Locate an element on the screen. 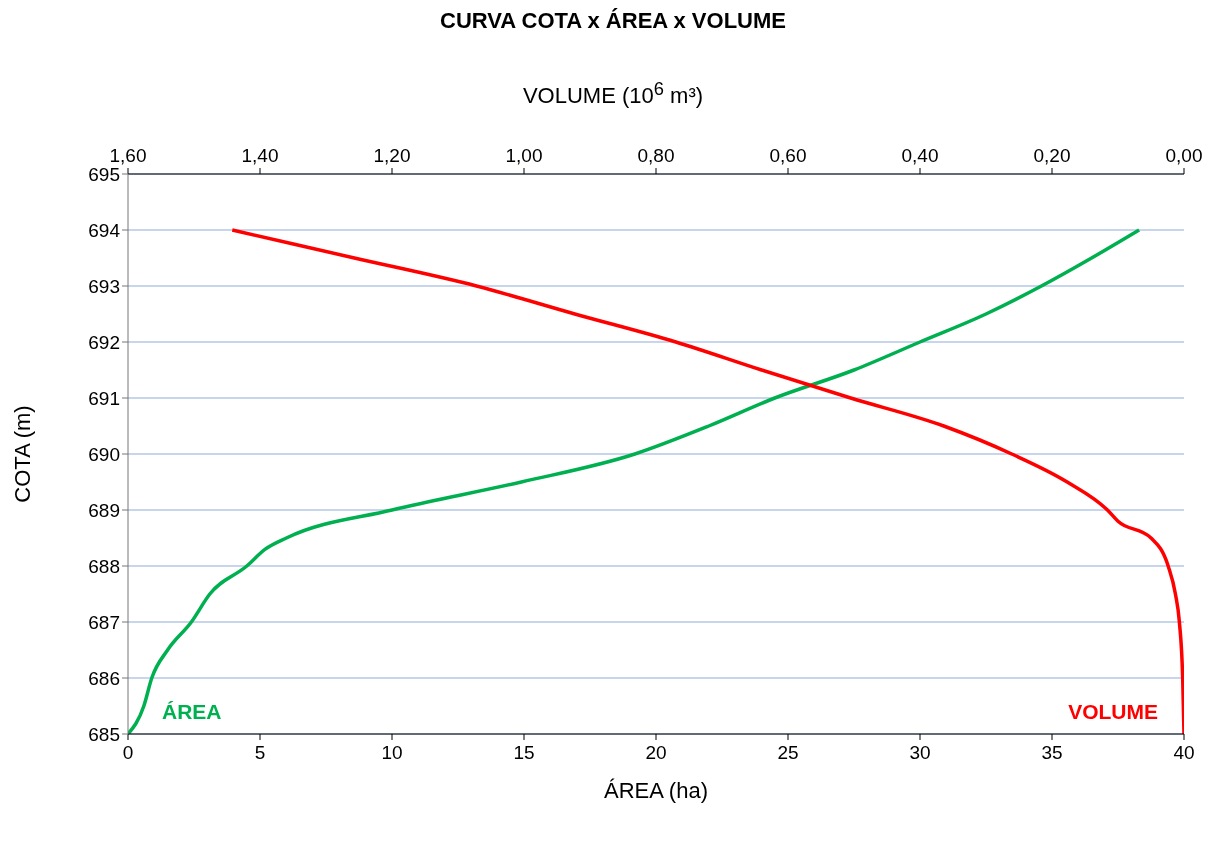  y-tick-label: 693 is located at coordinates (104, 286).